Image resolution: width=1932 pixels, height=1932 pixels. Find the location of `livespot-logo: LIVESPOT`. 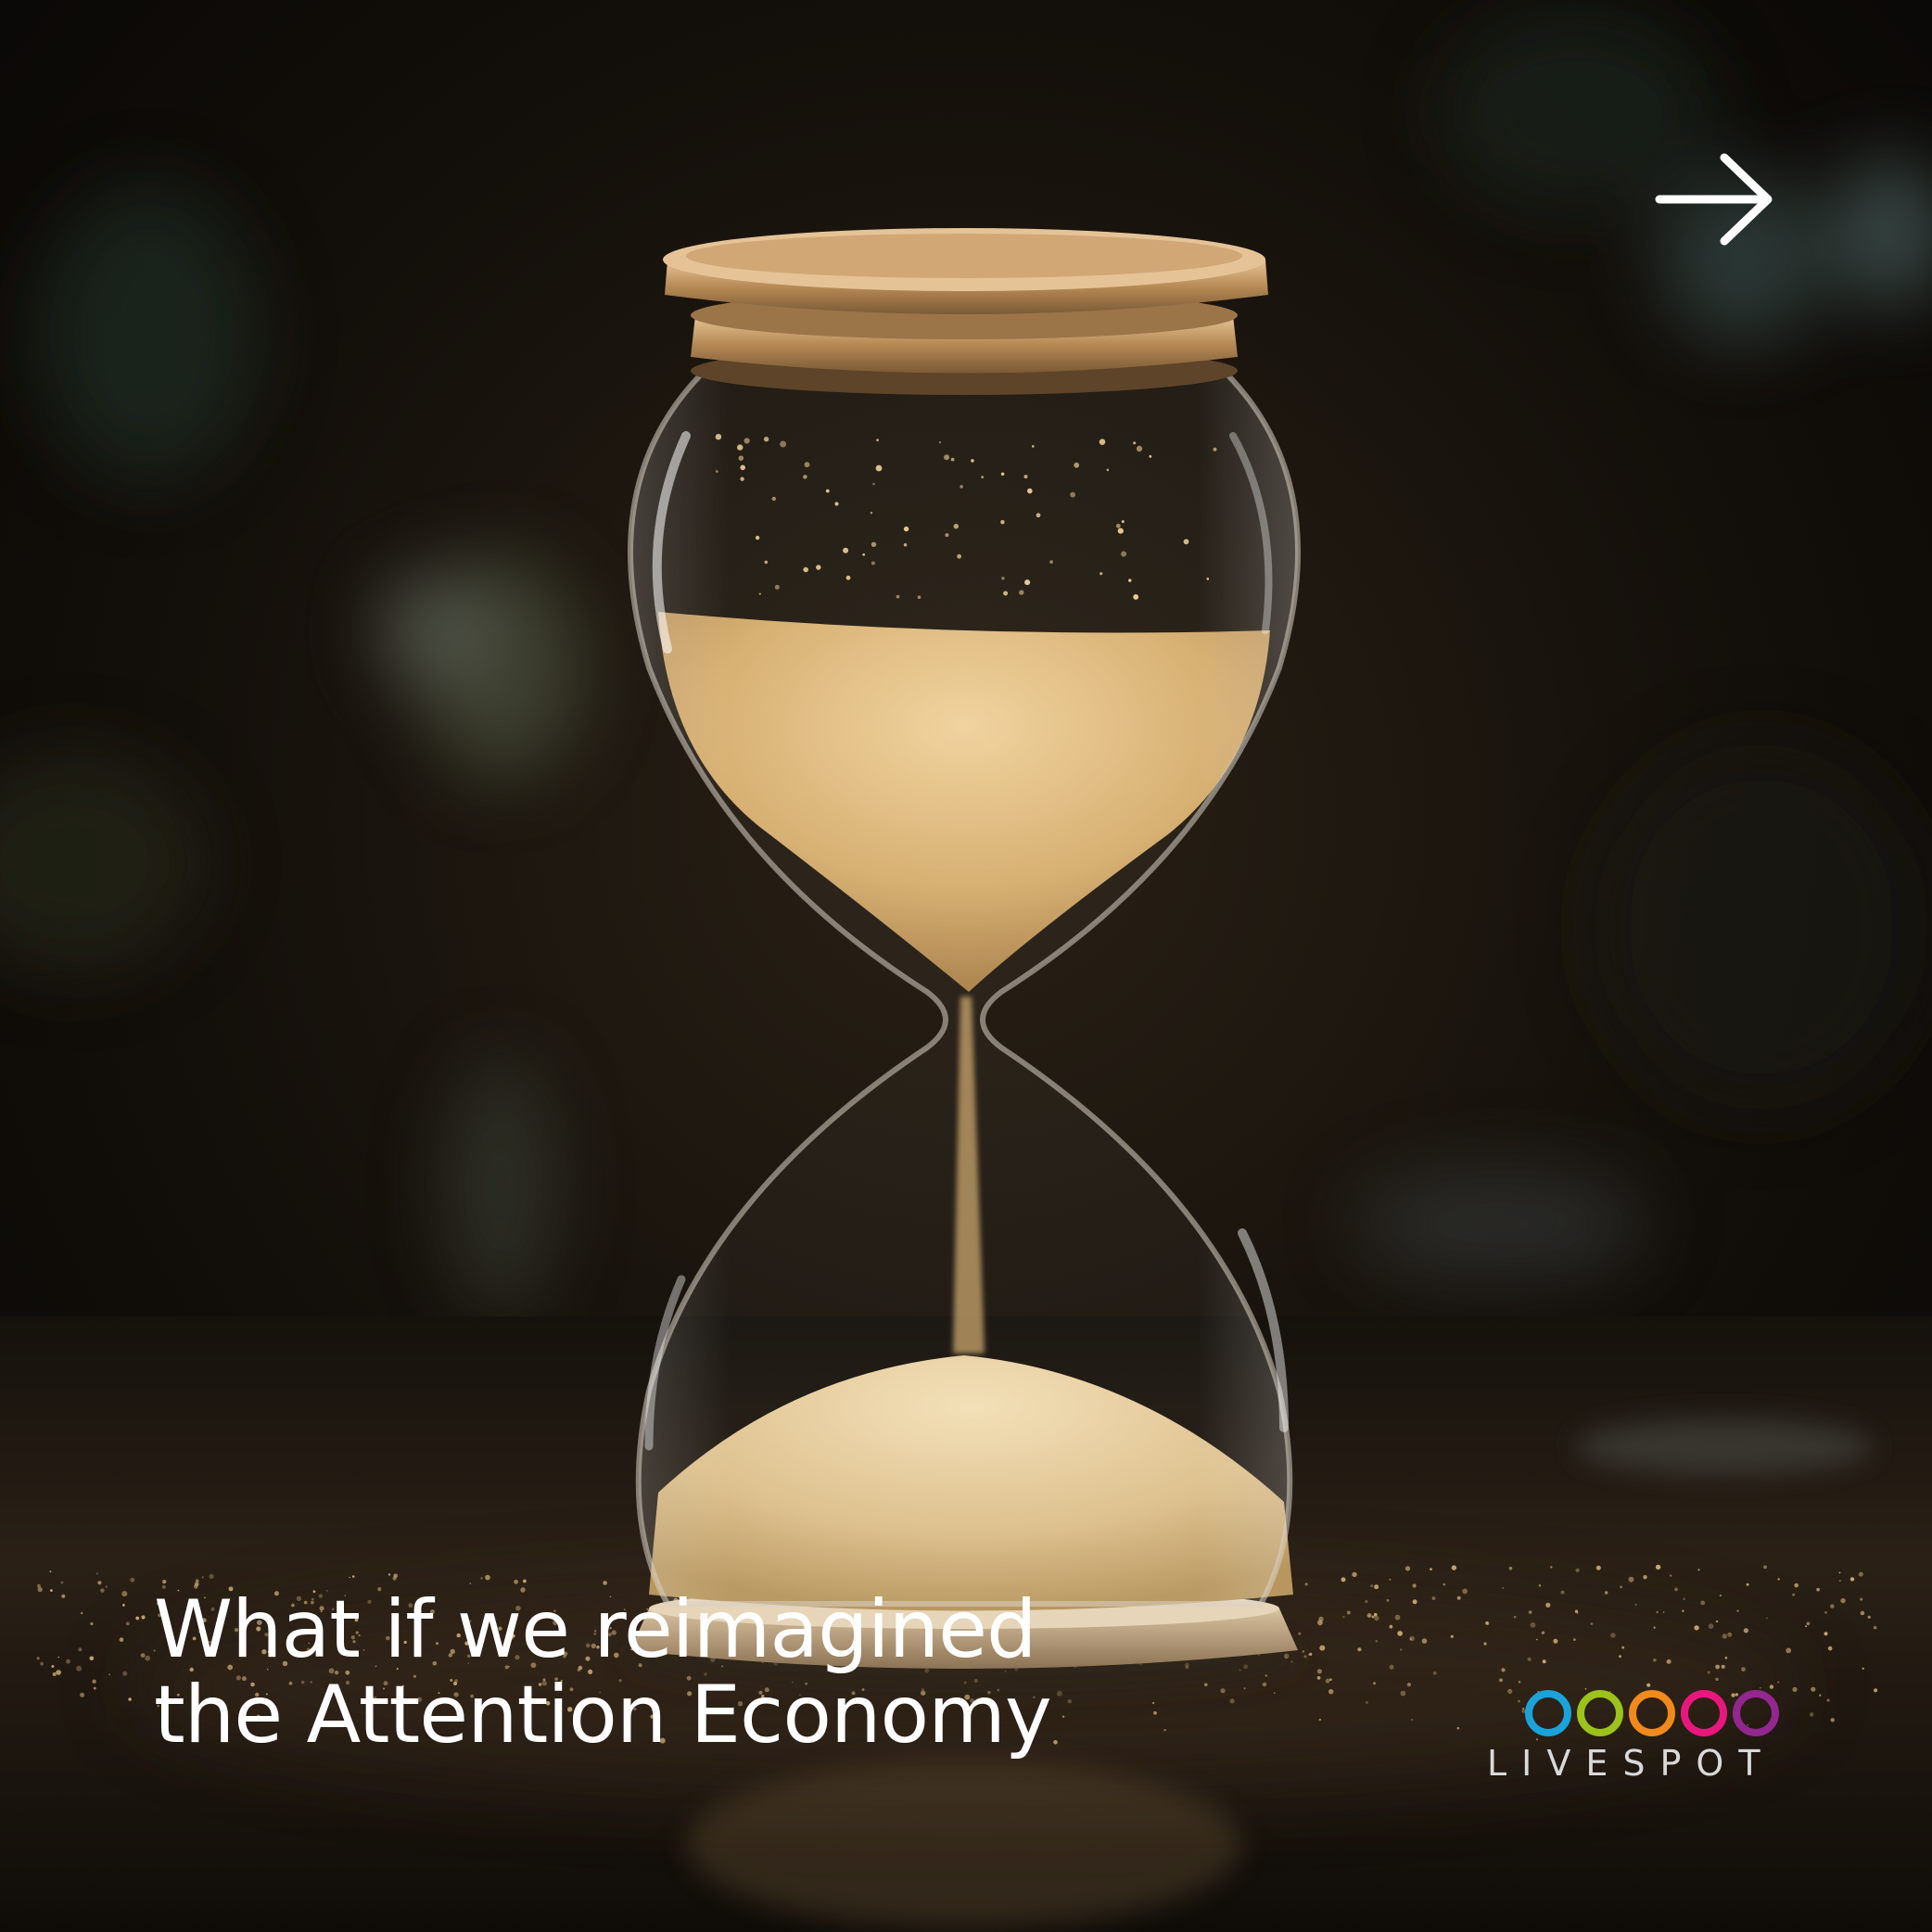

livespot-logo: LIVESPOT is located at coordinates (1631, 1736).